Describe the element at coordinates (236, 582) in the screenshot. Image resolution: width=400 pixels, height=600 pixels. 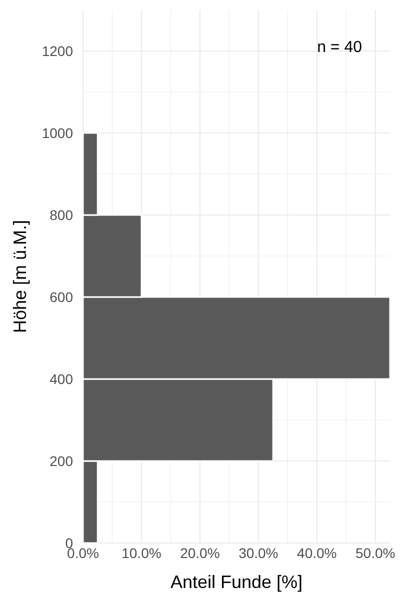
I see `x-axis-title: Anteil Funde [%]` at that location.